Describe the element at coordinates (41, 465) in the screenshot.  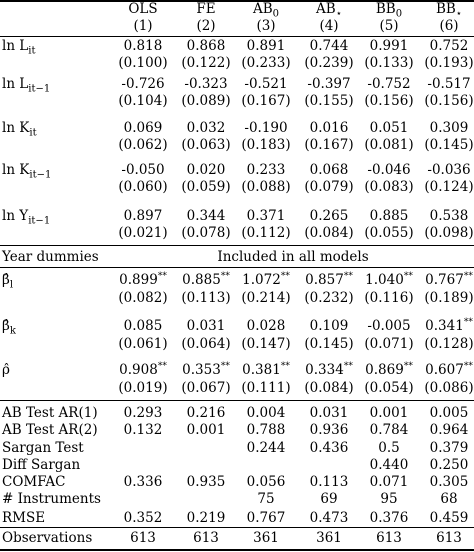
I see `test-label: Diff Sargan` at that location.